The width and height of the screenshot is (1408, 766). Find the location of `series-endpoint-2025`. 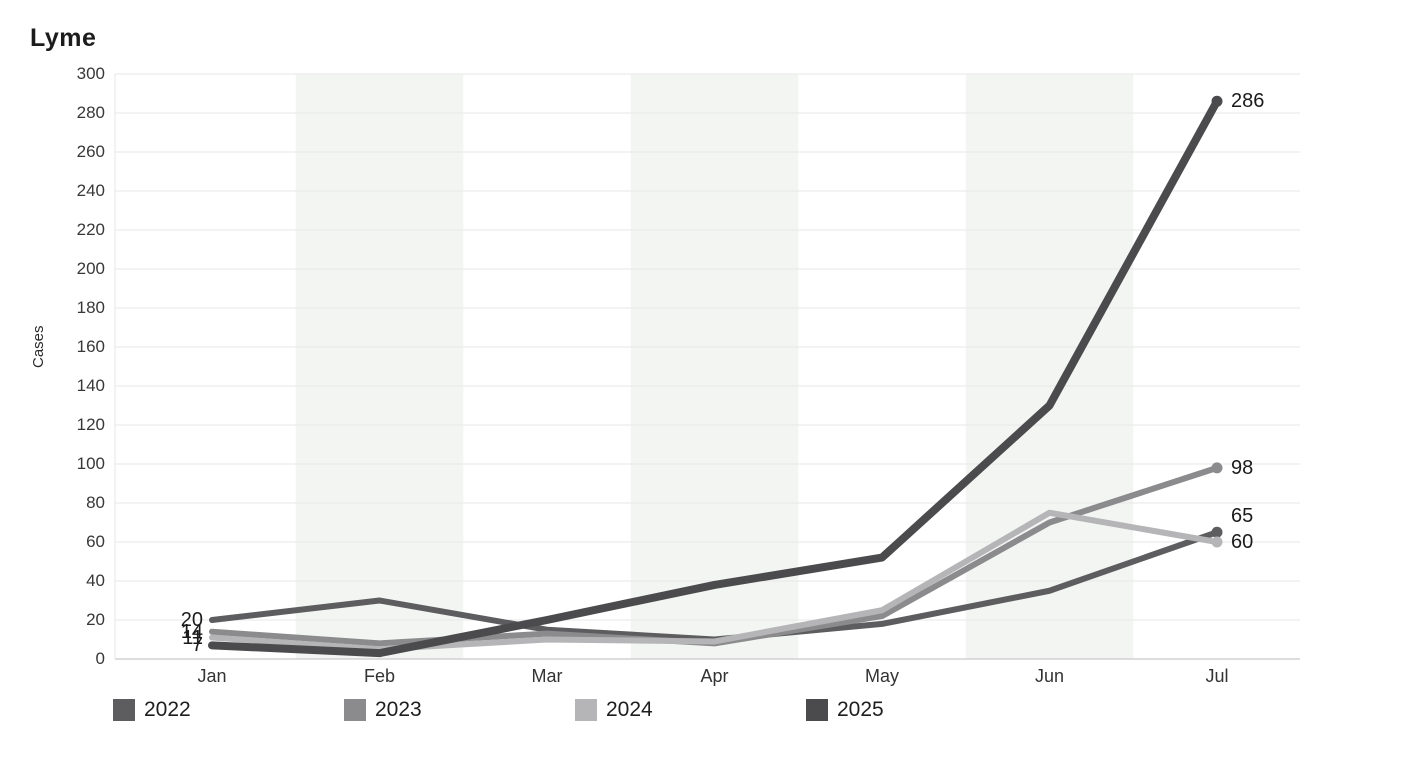

series-endpoint-2025 is located at coordinates (1217, 101).